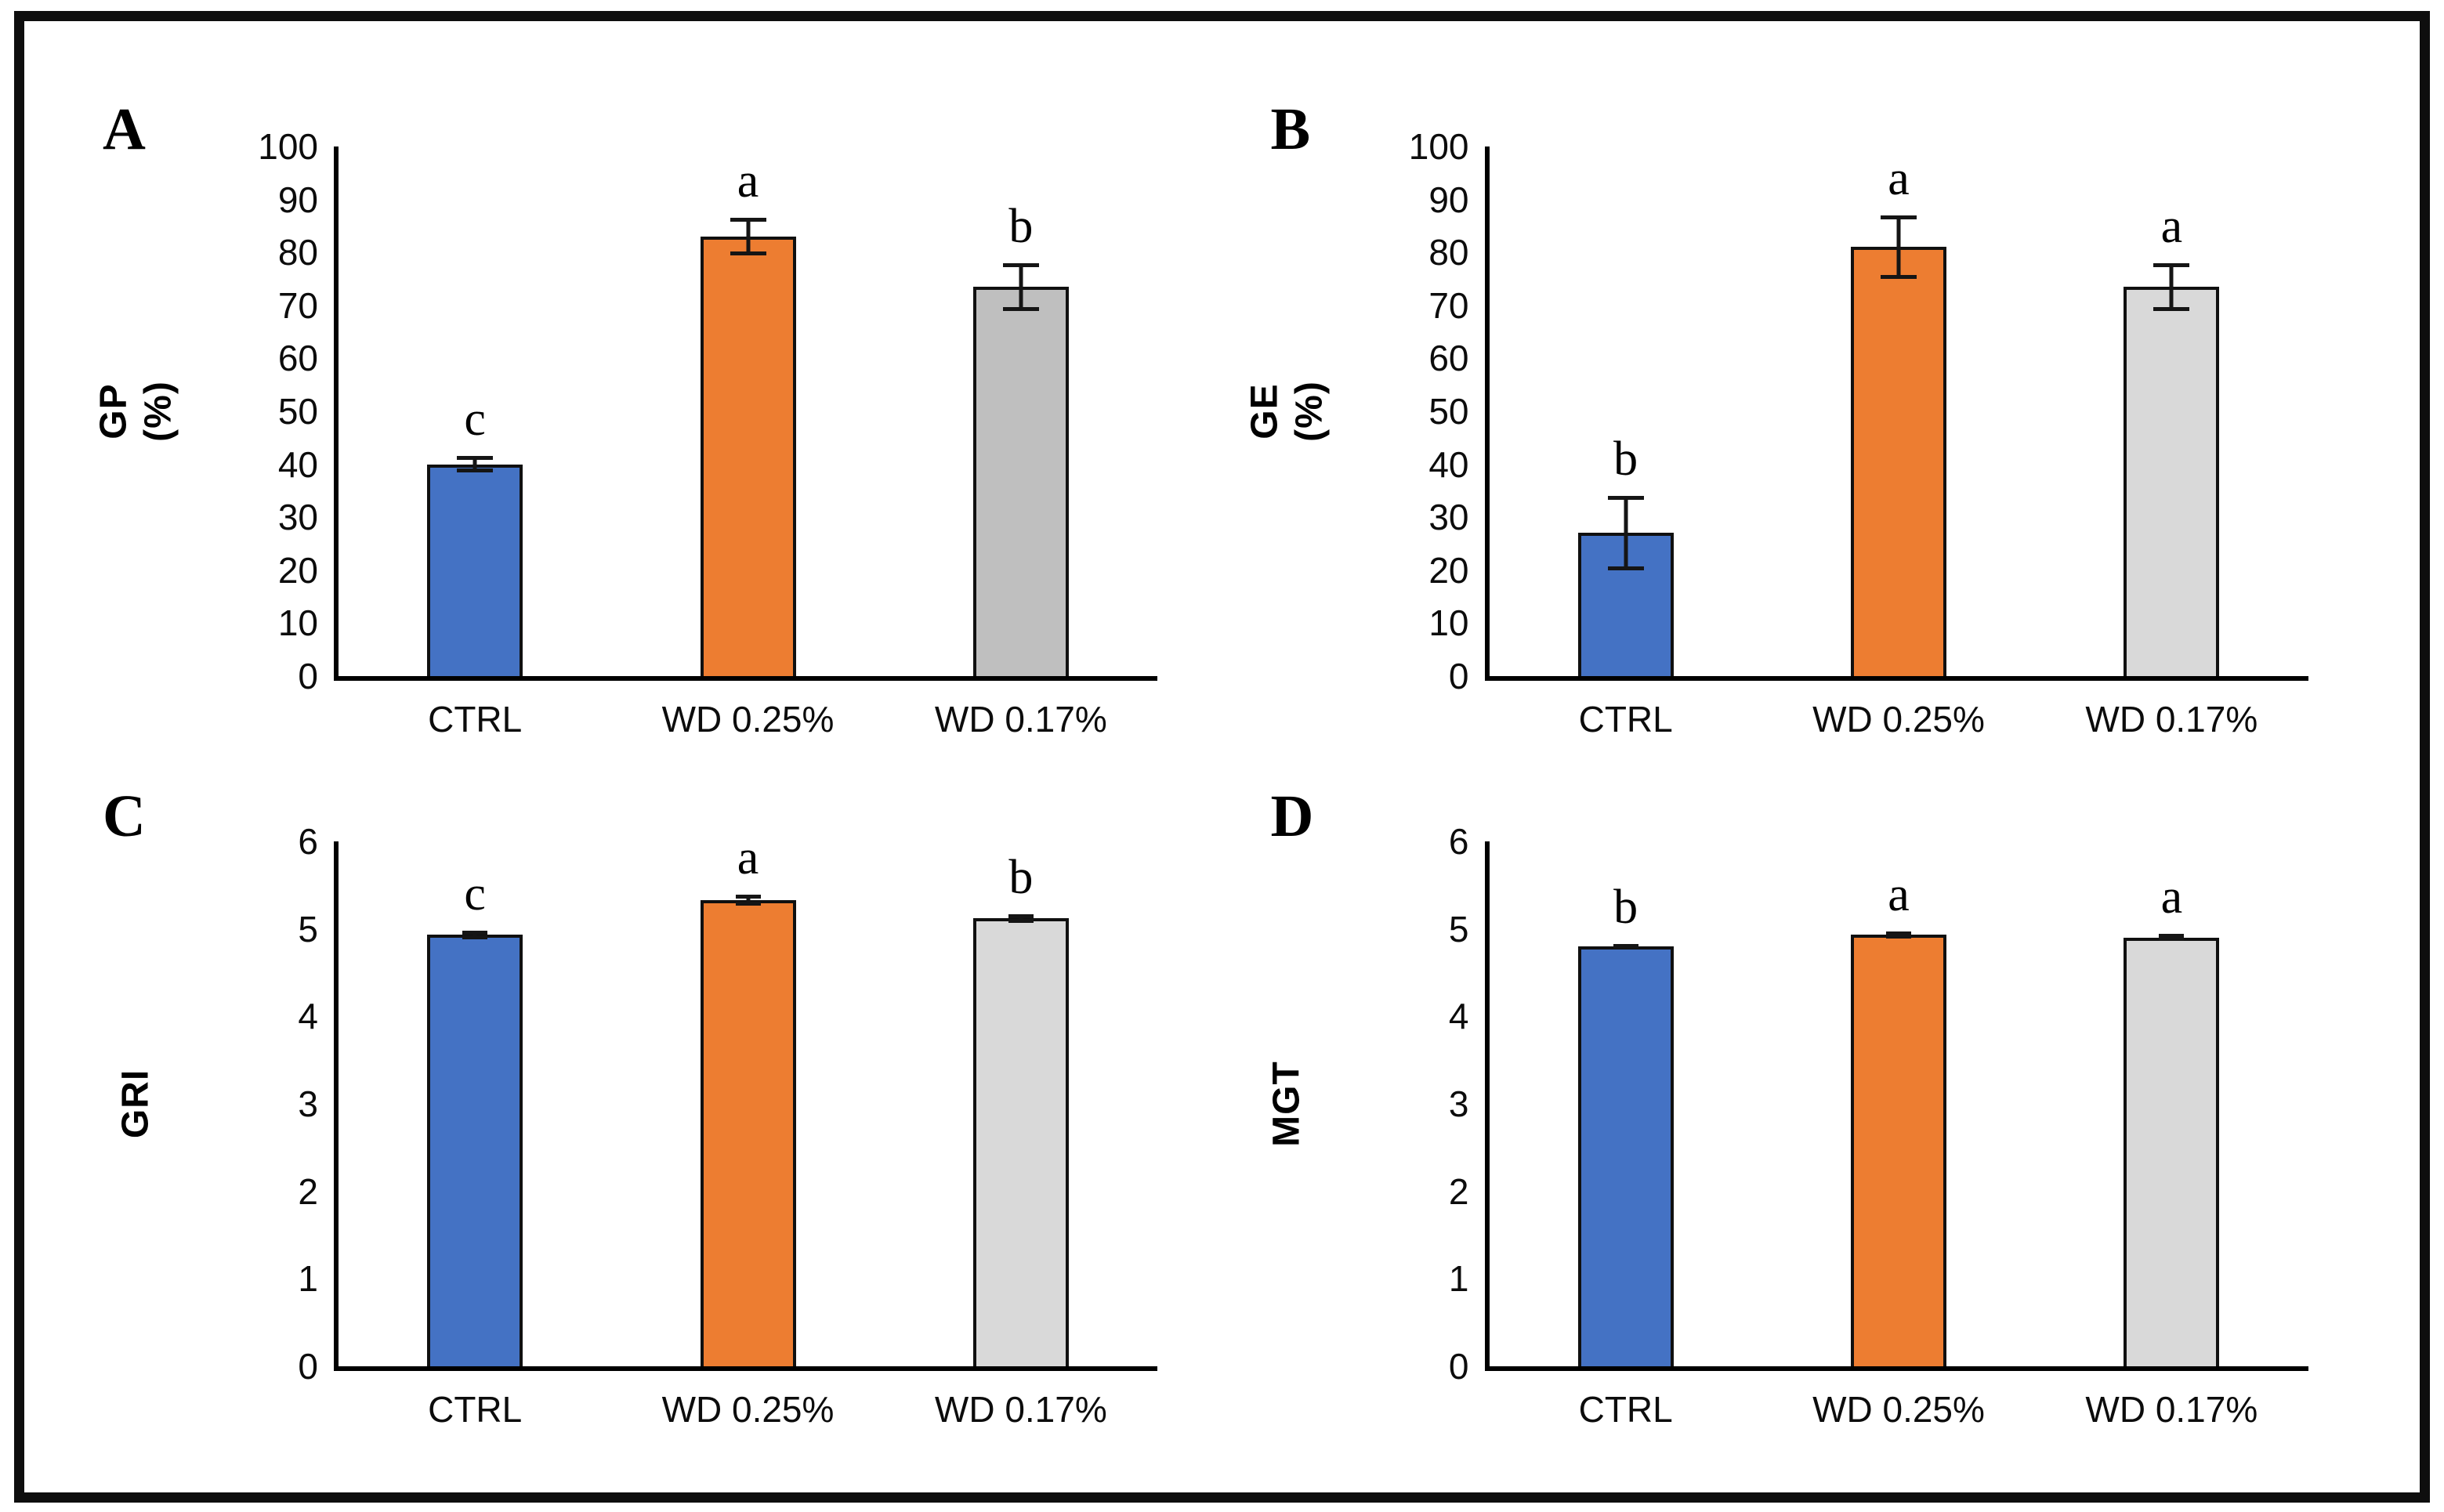 This screenshot has width=2444, height=1512. Describe the element at coordinates (1286, 1104) in the screenshot. I see `y-axis-title: MGT` at that location.